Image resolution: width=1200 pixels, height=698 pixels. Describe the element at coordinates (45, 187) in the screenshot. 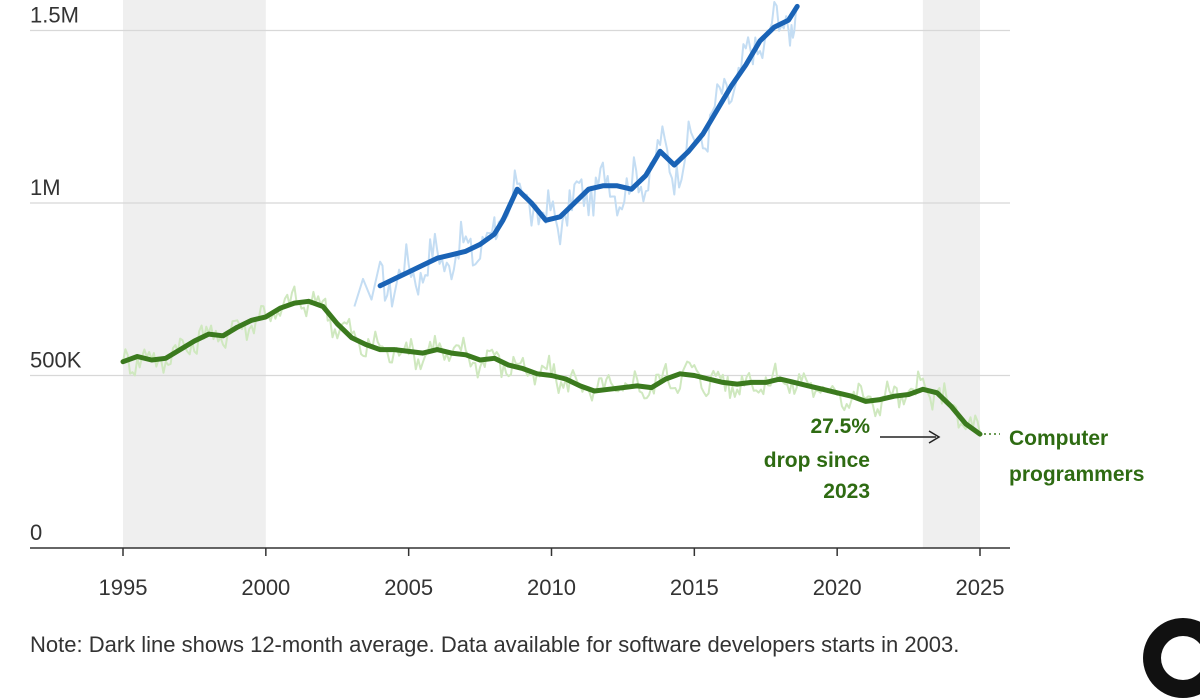

I see `y-tick-label-1: 1M` at that location.